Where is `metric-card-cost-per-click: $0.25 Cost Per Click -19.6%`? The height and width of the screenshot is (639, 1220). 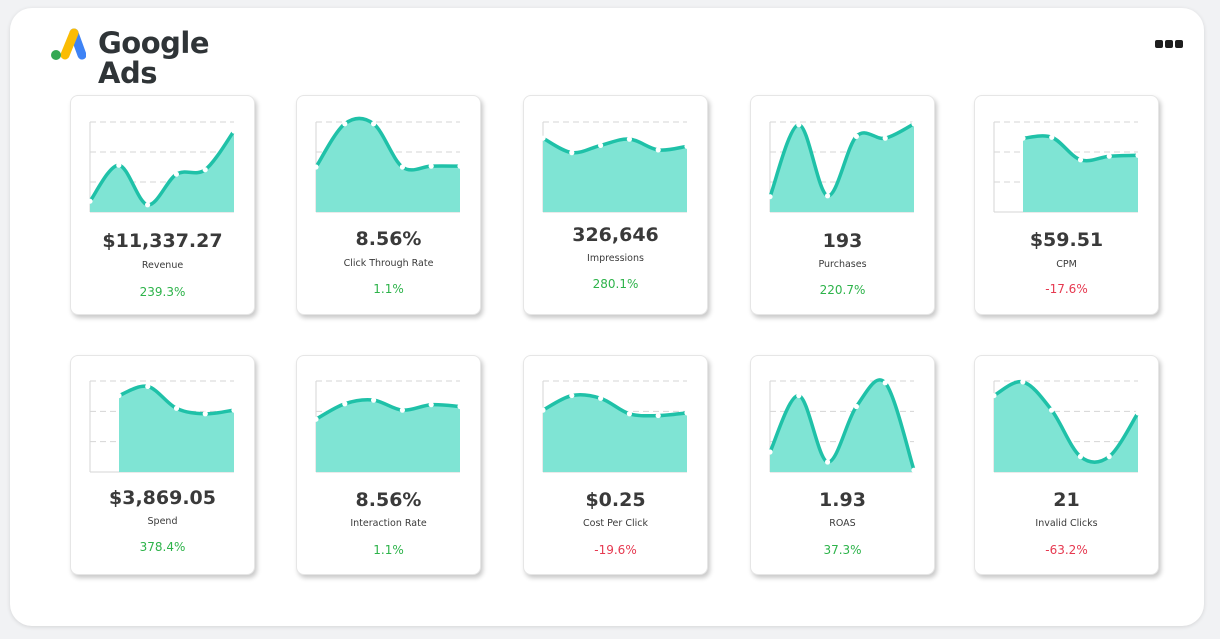 metric-card-cost-per-click: $0.25 Cost Per Click -19.6% is located at coordinates (615, 465).